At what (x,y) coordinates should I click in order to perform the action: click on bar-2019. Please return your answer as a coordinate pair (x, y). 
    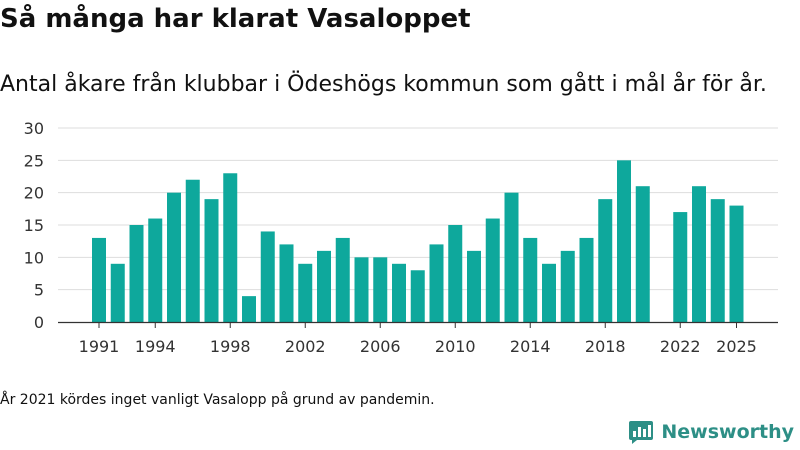
    Looking at the image, I should click on (624, 241).